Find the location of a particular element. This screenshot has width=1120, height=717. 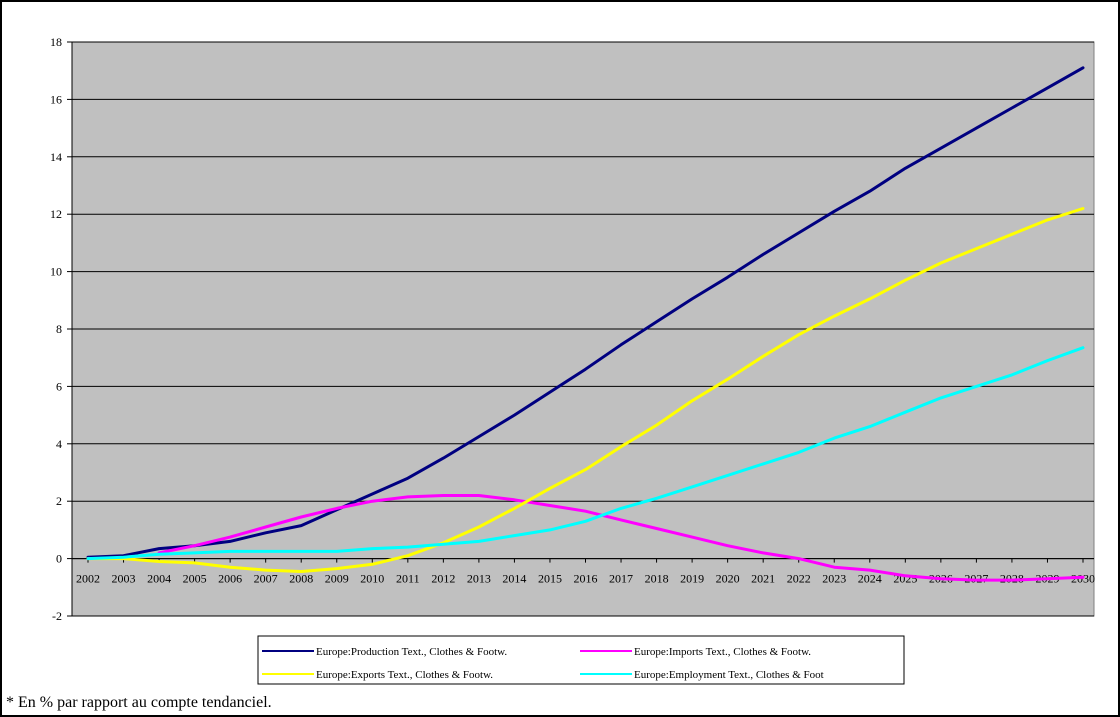

y-tick-label: 10 is located at coordinates (56, 272).